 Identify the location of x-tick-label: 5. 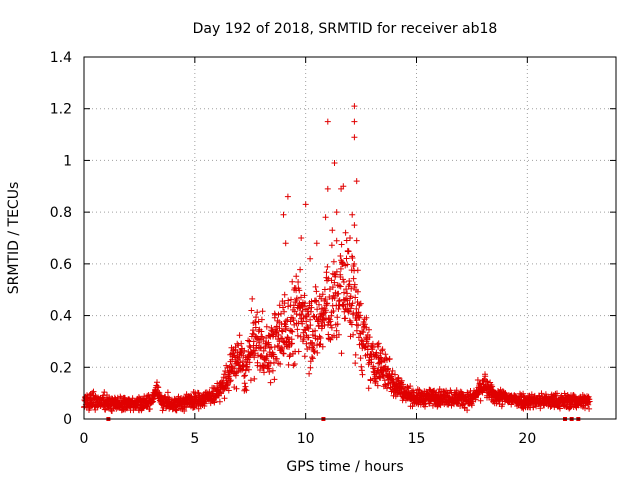
(194, 439).